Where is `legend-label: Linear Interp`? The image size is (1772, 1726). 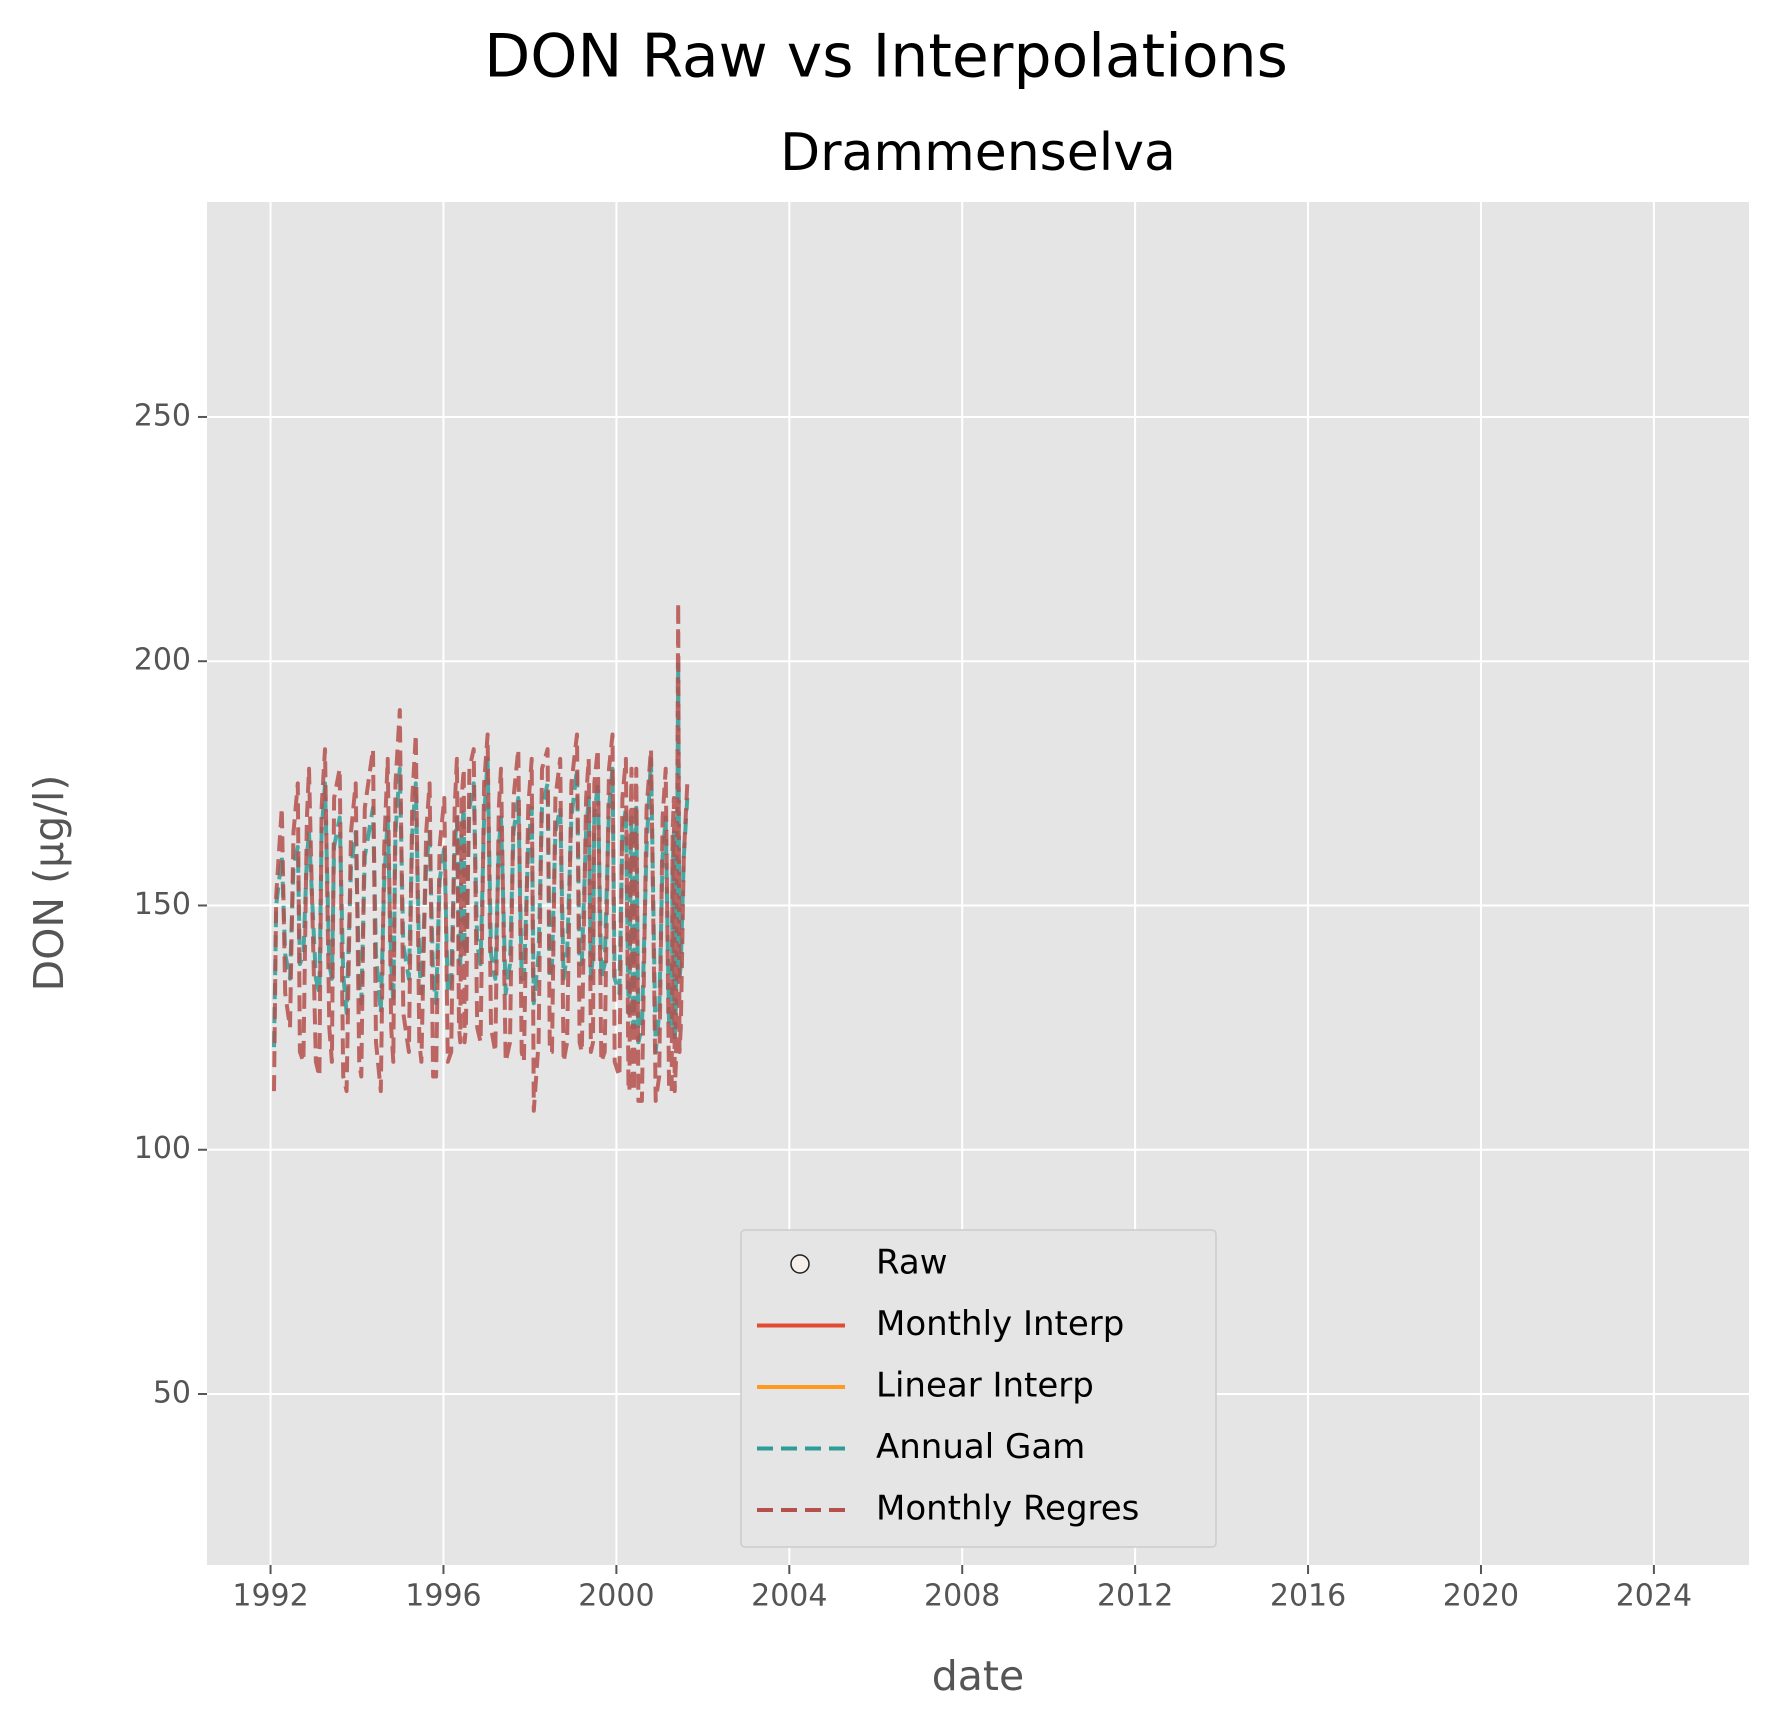 legend-label: Linear Interp is located at coordinates (985, 1386).